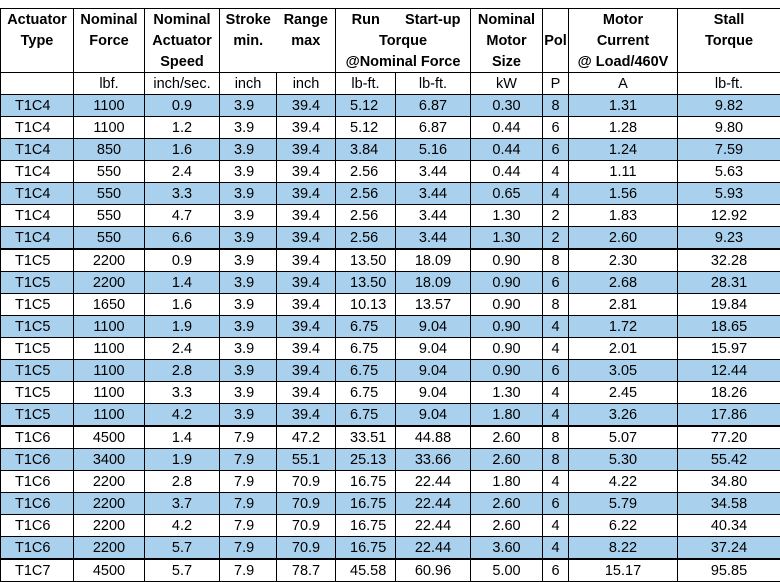 The image size is (780, 582). Describe the element at coordinates (366, 460) in the screenshot. I see `table-cell: 25.13` at that location.